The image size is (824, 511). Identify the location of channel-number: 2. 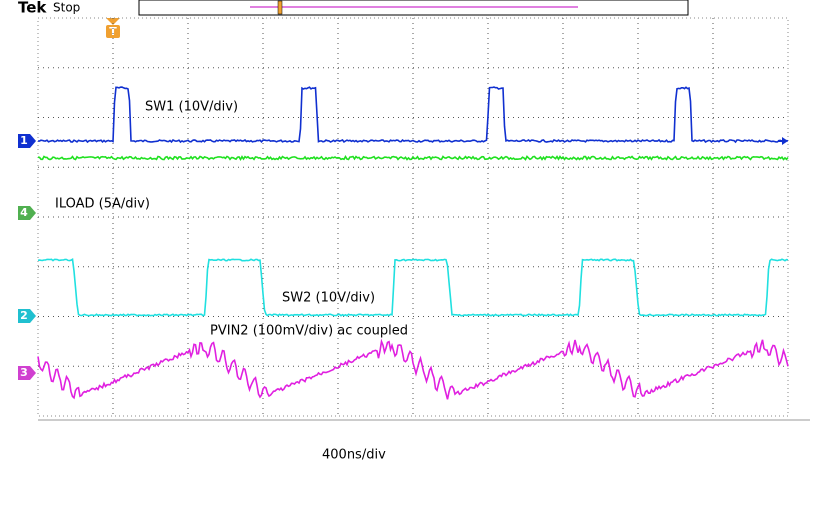
(24, 315).